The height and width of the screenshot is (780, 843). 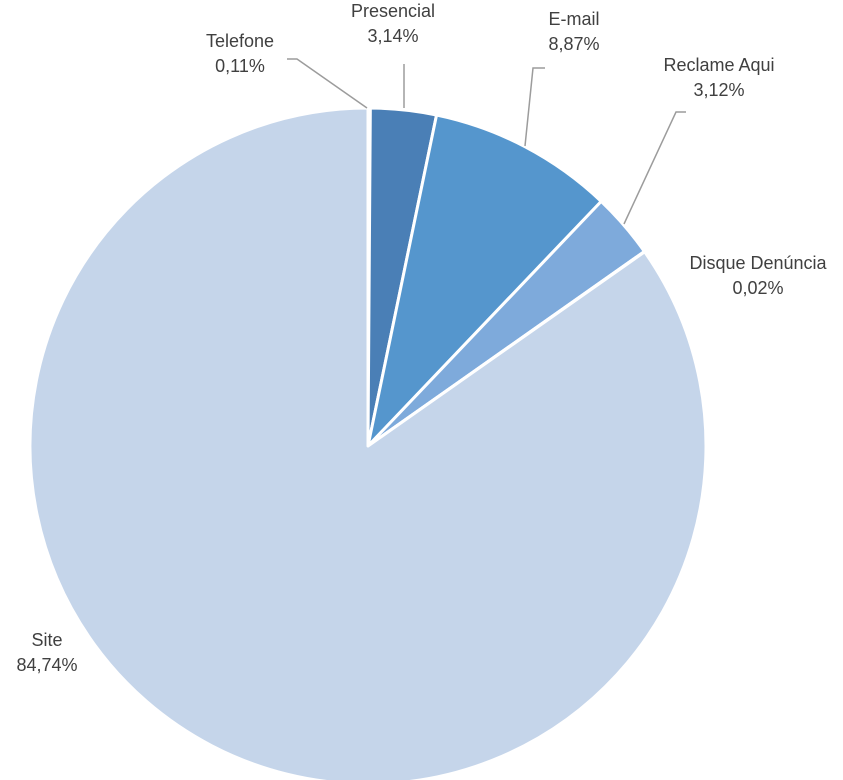 What do you see at coordinates (46, 665) in the screenshot?
I see `data-label-value: 84,74%` at bounding box center [46, 665].